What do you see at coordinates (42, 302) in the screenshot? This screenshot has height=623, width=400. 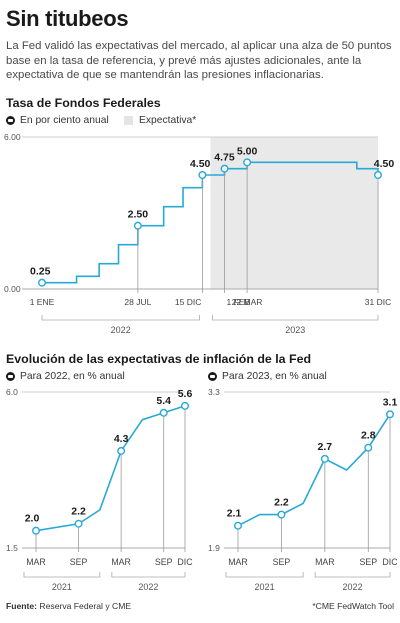 I see `x-tick-label: 1 ENE` at bounding box center [42, 302].